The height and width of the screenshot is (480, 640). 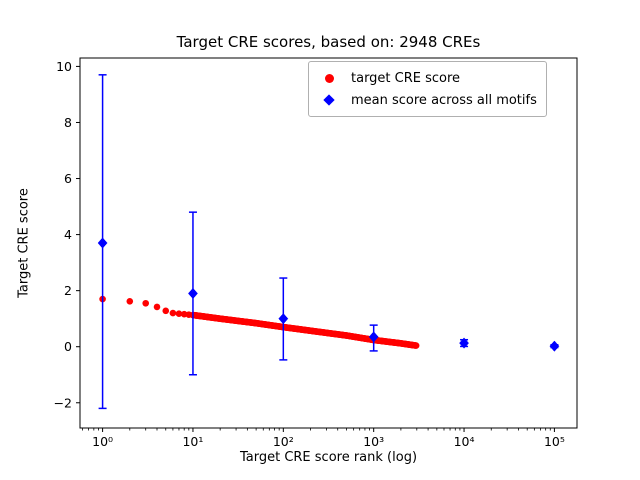 What do you see at coordinates (63, 402) in the screenshot?
I see `svg-text: −2` at bounding box center [63, 402].